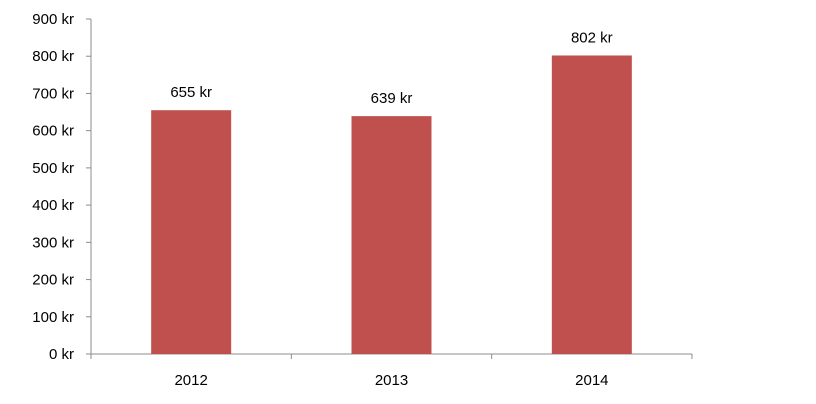  I want to click on bar-2014, so click(591, 204).